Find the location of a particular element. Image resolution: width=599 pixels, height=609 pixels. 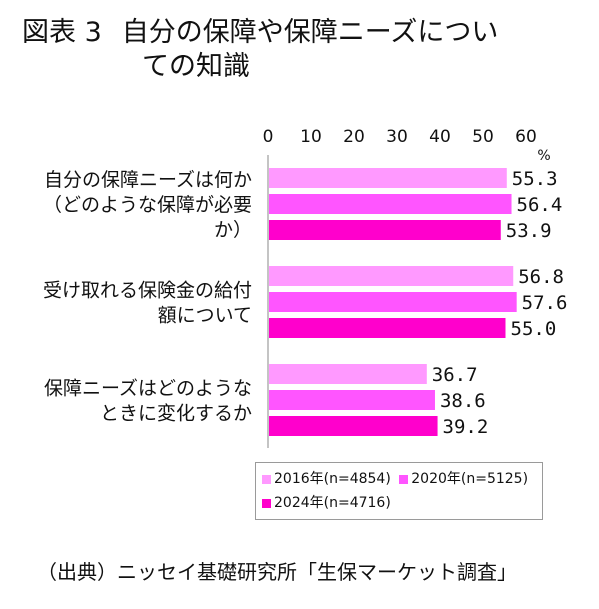

category-label: （どのような保障が必要 is located at coordinates (147, 205).